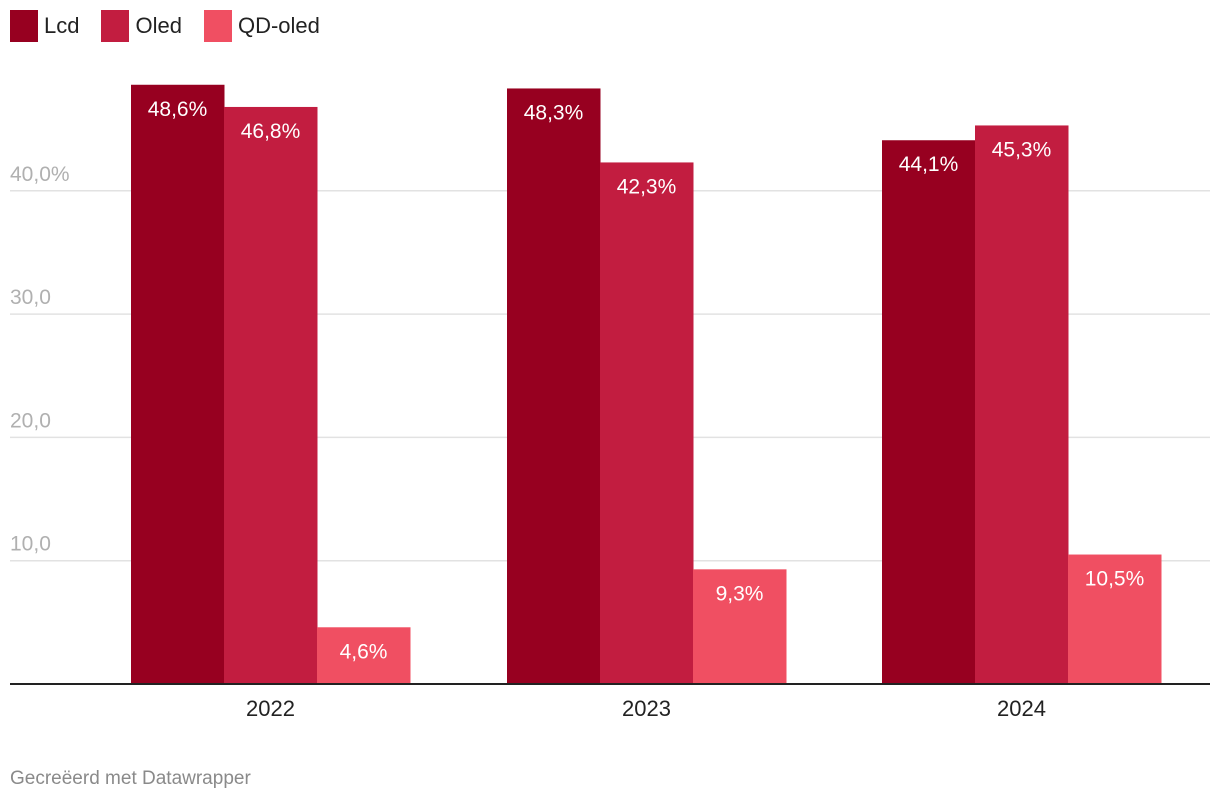  I want to click on legend-label-lcd: Lcd, so click(62, 25).